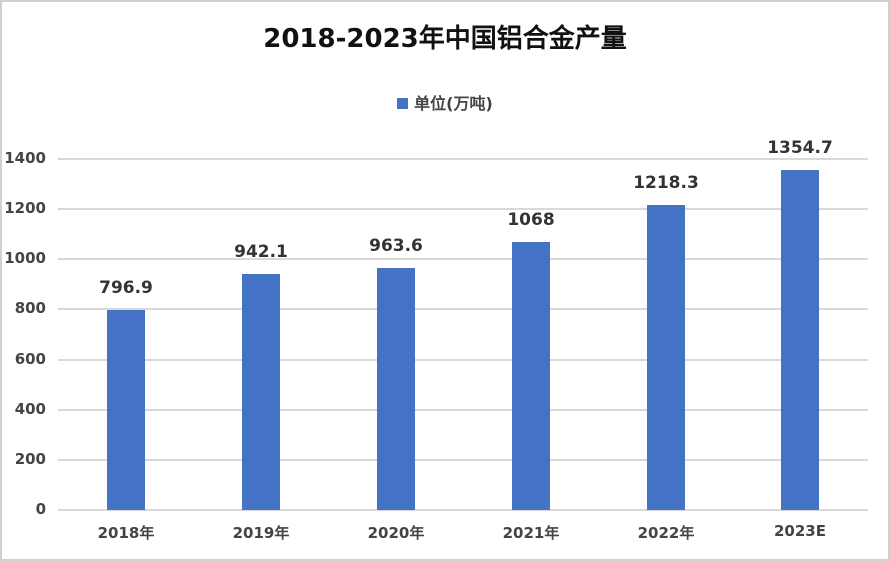  Describe the element at coordinates (800, 531) in the screenshot. I see `x-tick-label: 2023E` at that location.